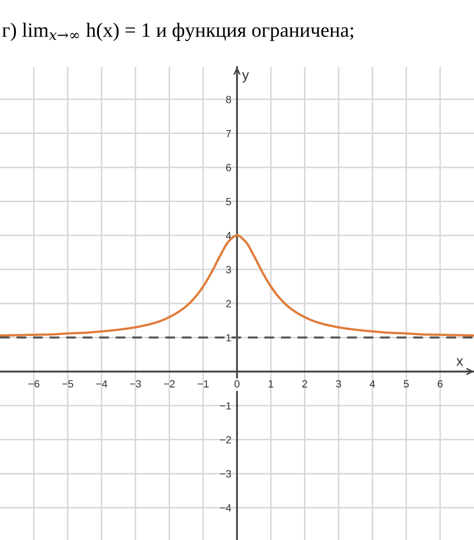 This screenshot has width=474, height=540. I want to click on x-tick-label: 4, so click(373, 384).